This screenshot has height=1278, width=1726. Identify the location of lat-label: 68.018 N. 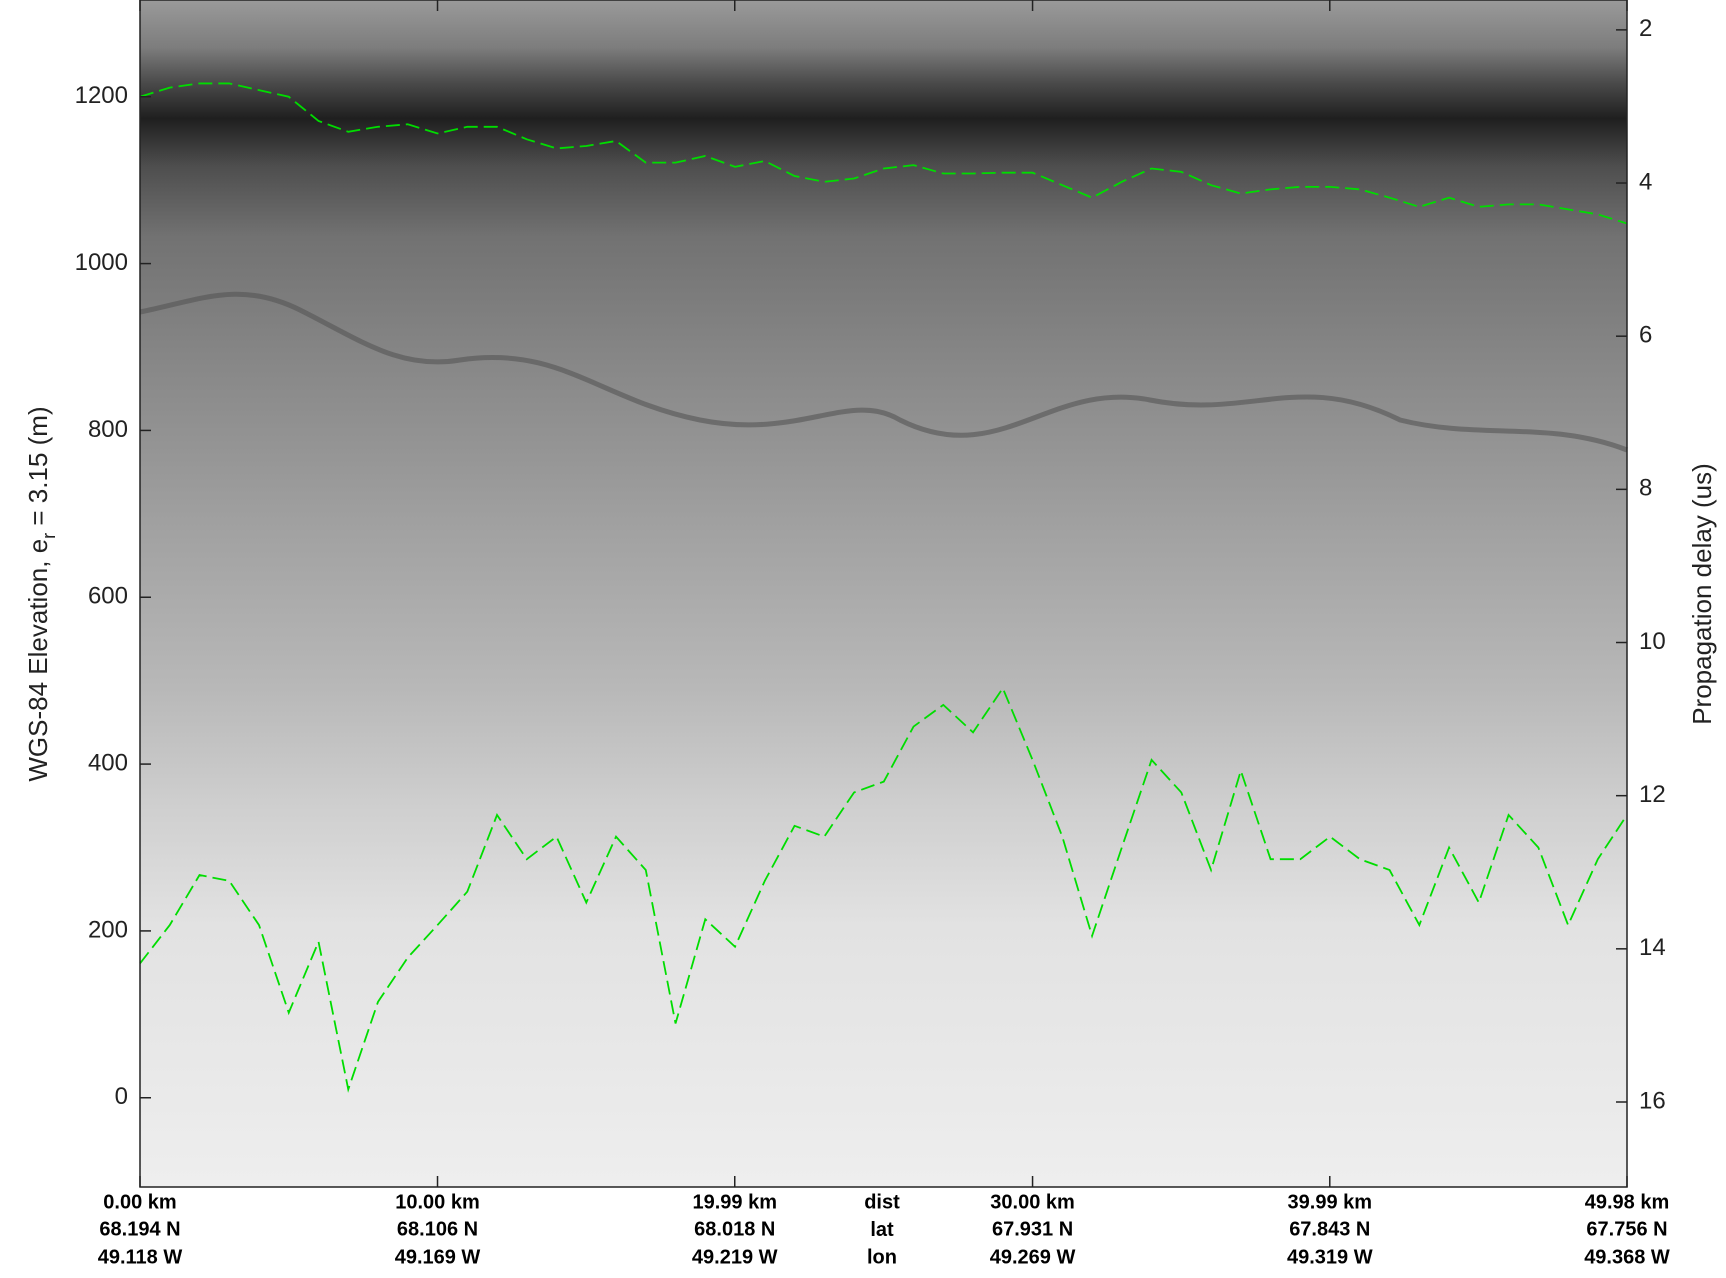
(734, 1229).